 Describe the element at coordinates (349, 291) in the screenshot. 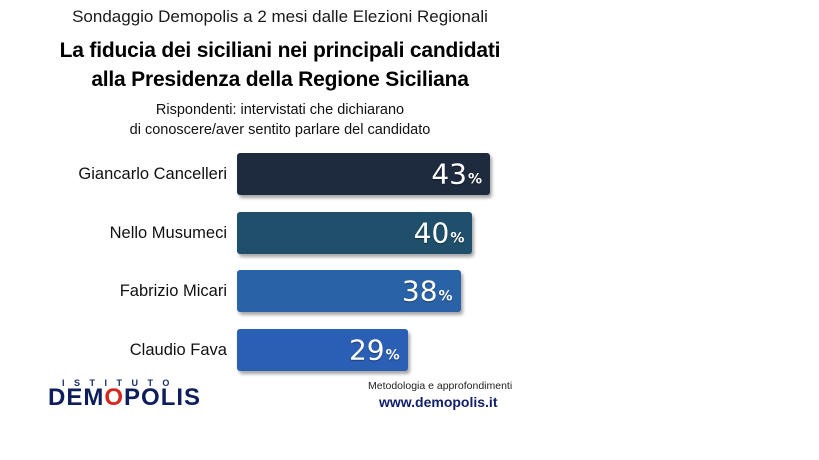

I see `bar: 38%` at that location.